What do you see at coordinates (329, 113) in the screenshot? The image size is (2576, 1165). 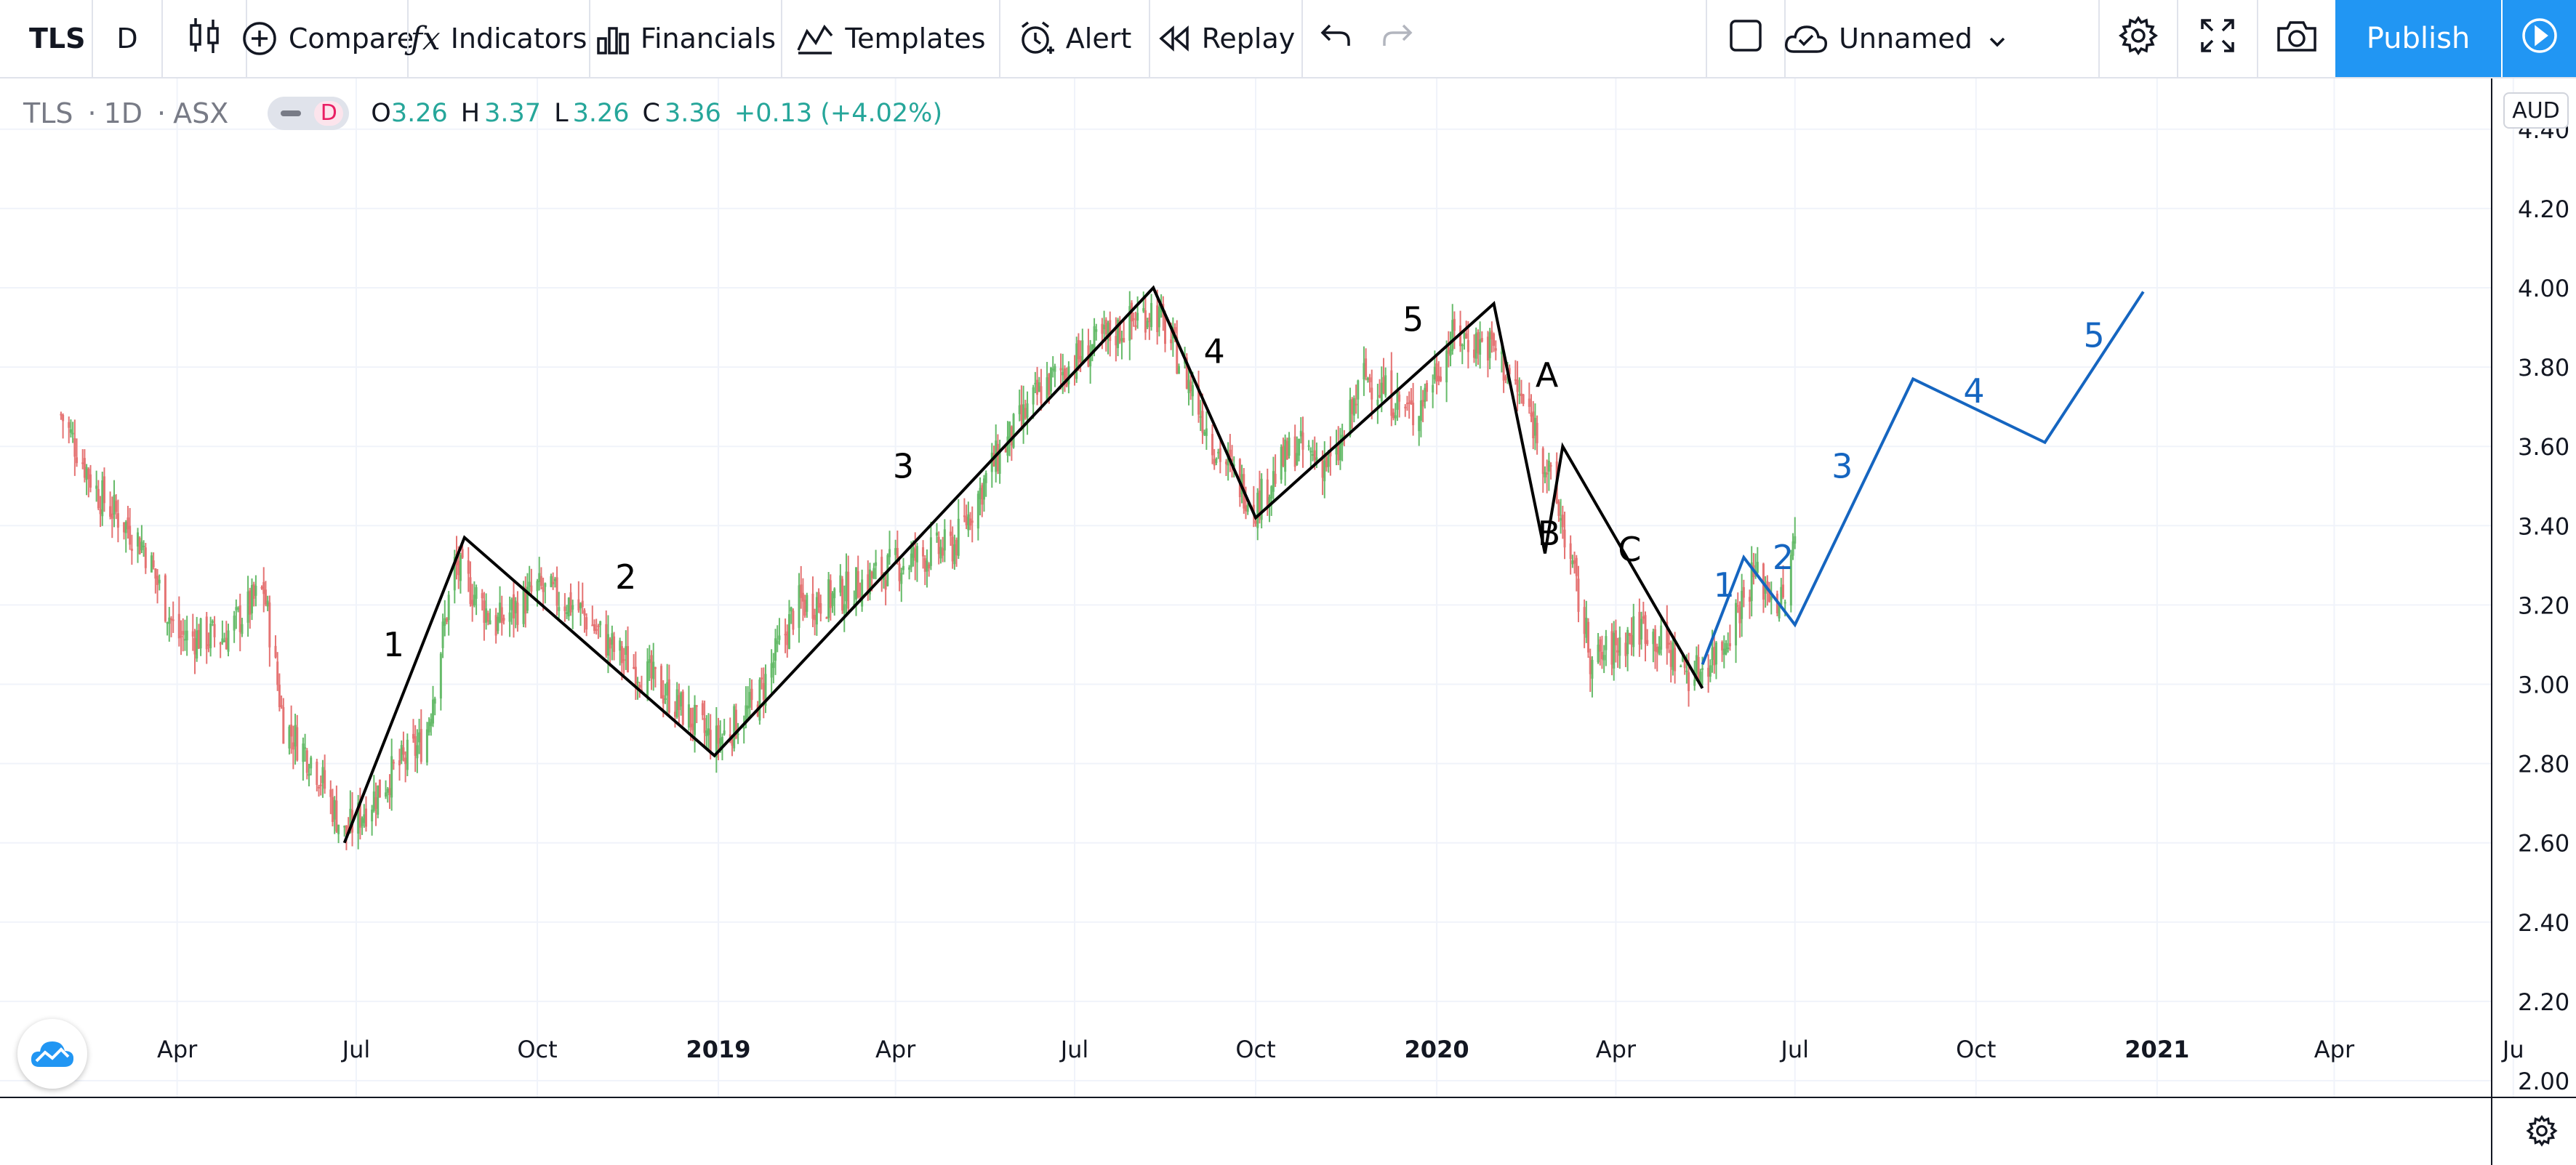 I see `dividends-badge: D` at bounding box center [329, 113].